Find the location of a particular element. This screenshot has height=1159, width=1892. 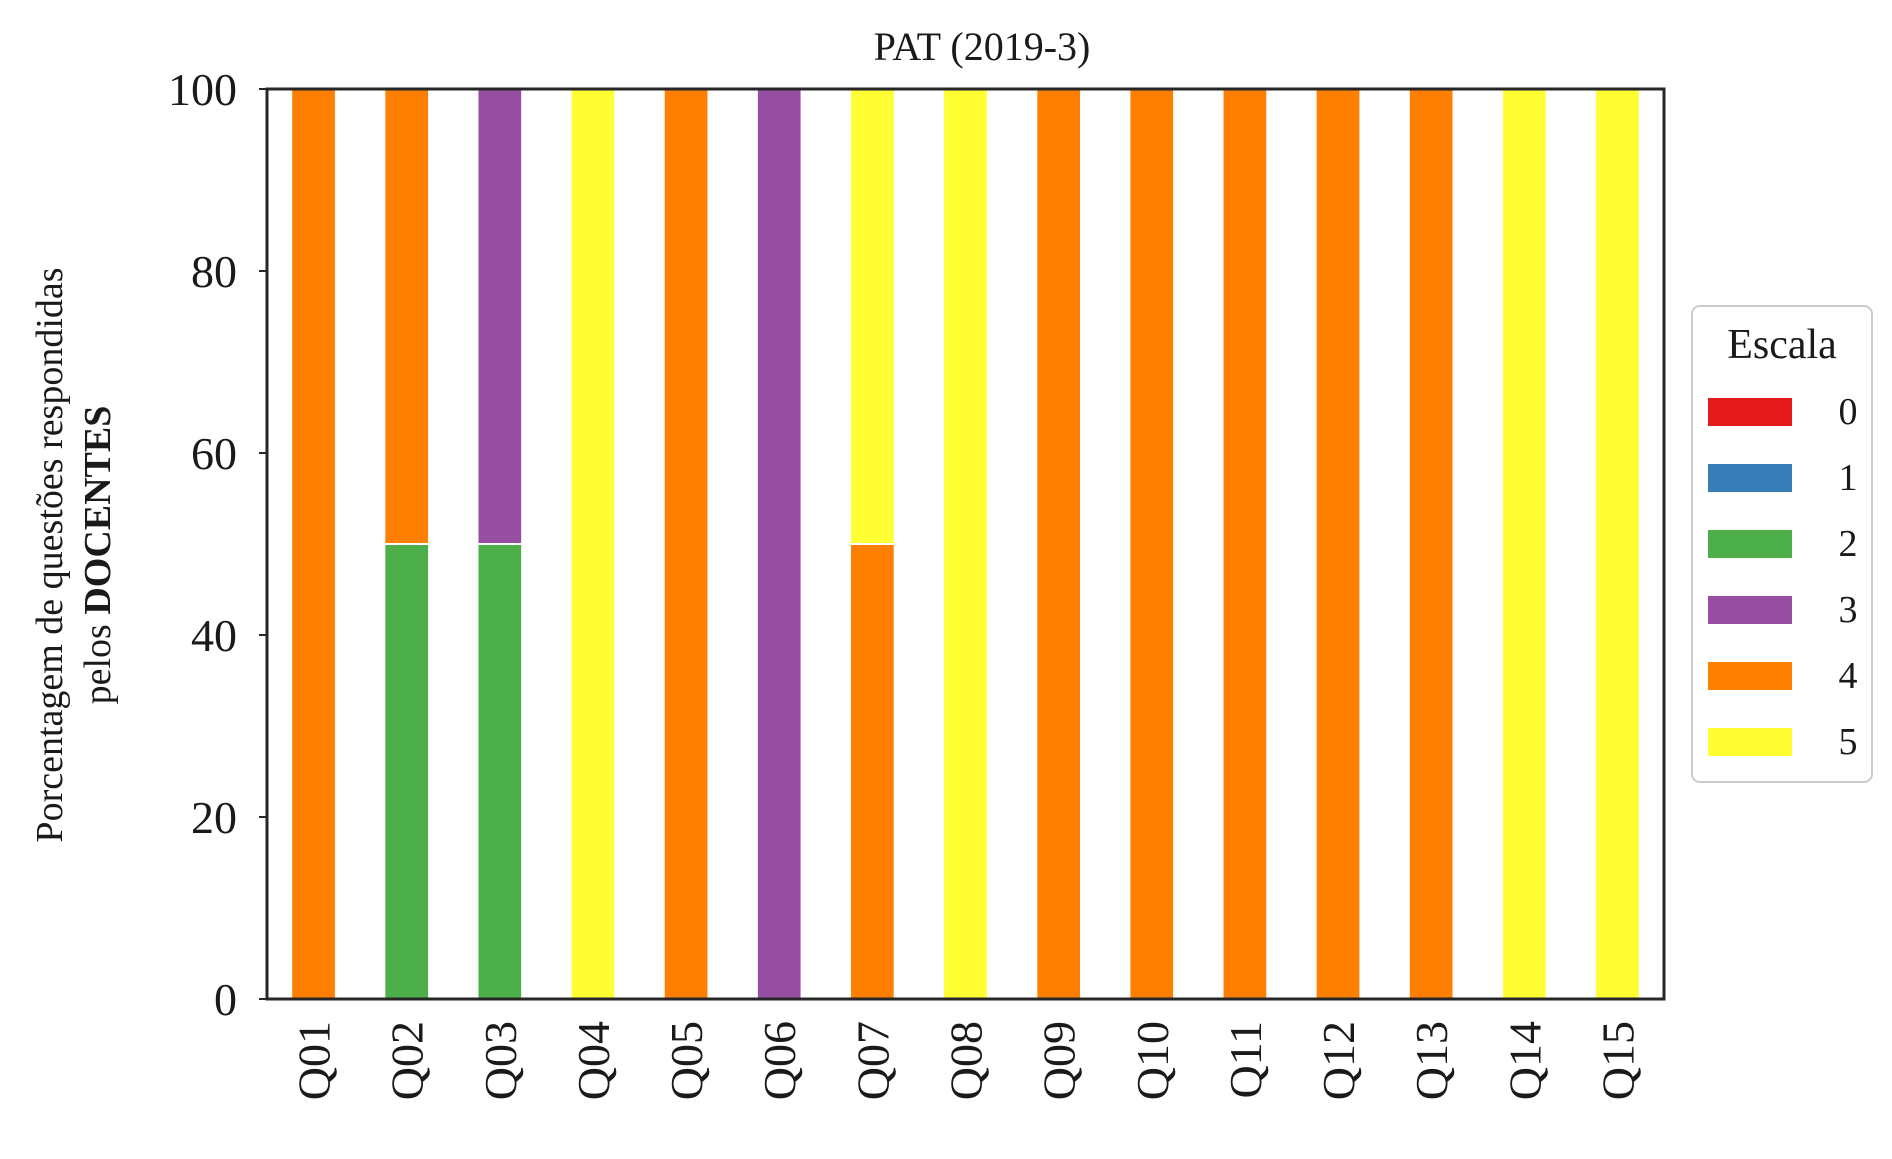

y-axis-label-line1: Porcentagem de questões respondidas is located at coordinates (50, 554).